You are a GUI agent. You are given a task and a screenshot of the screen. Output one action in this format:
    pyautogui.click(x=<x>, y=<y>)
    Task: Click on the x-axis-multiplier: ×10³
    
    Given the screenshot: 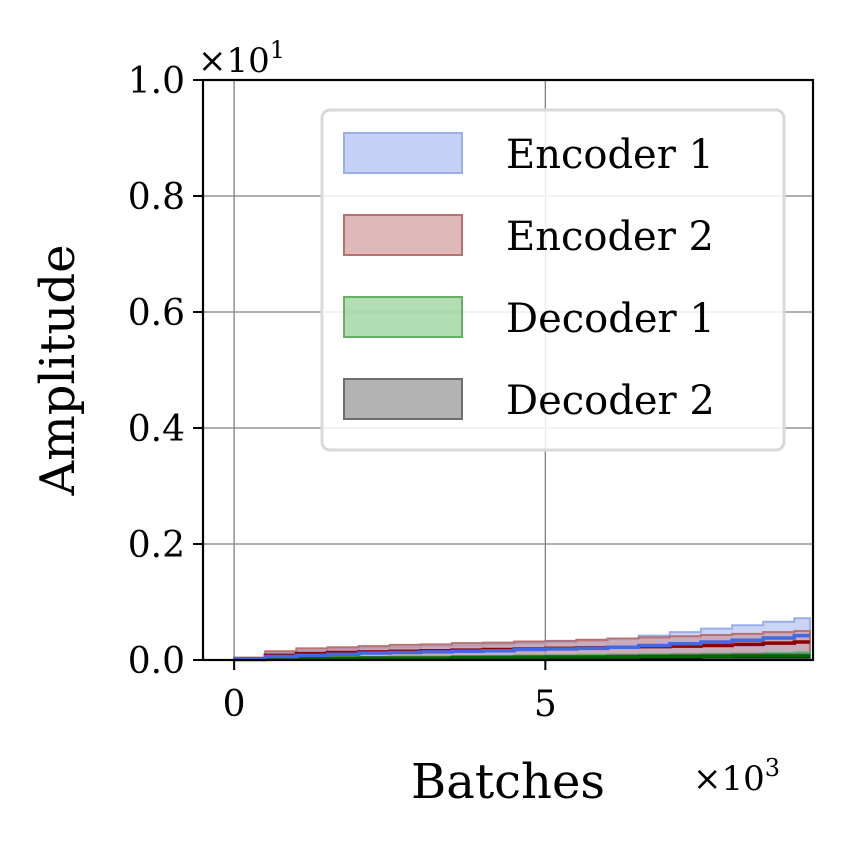 What is the action you would take?
    pyautogui.click(x=736, y=776)
    